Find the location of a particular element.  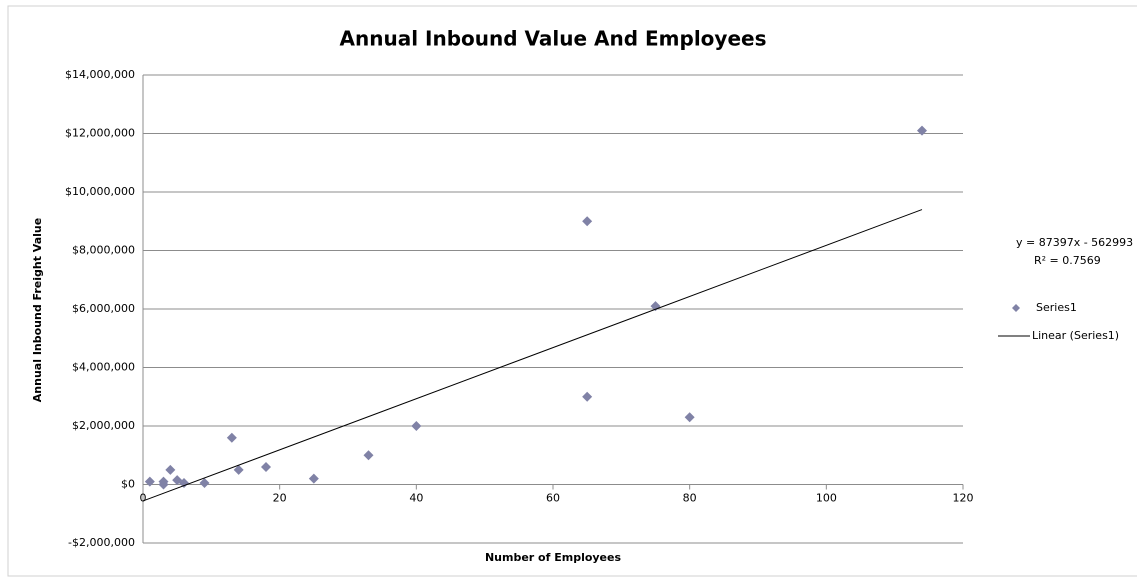

x-axis-label: Number of Employees is located at coordinates (553, 557).